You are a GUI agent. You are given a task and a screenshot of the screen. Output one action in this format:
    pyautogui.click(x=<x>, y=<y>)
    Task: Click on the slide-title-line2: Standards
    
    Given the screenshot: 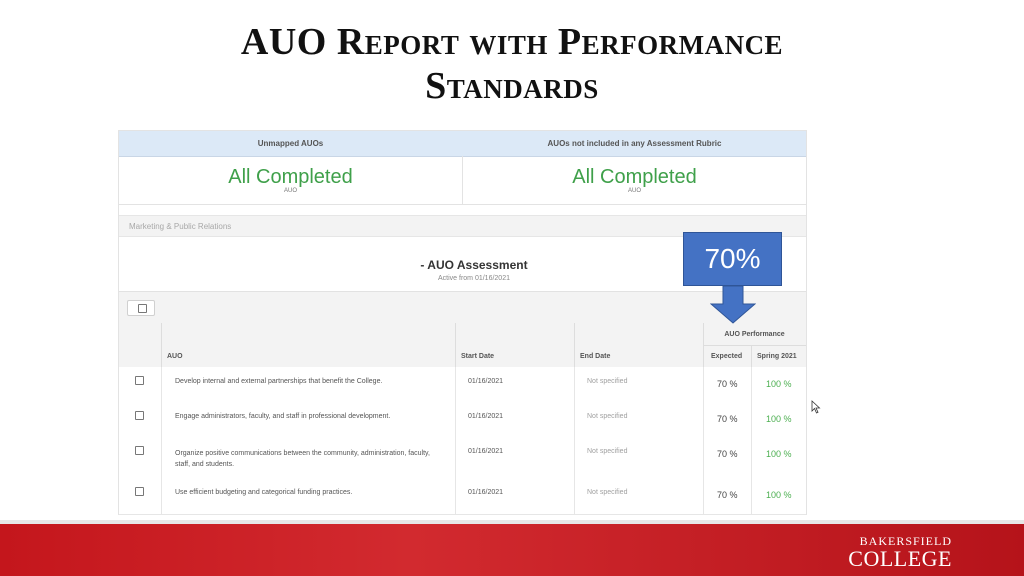 What is the action you would take?
    pyautogui.click(x=512, y=86)
    